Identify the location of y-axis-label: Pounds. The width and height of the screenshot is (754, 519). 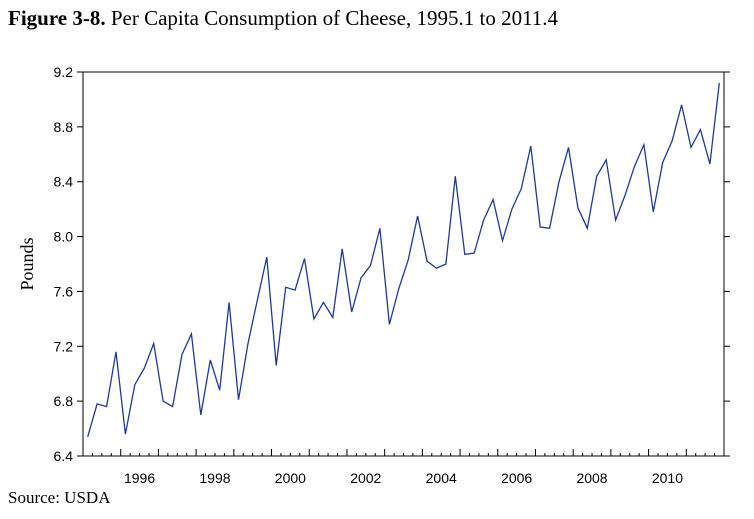
(27, 263).